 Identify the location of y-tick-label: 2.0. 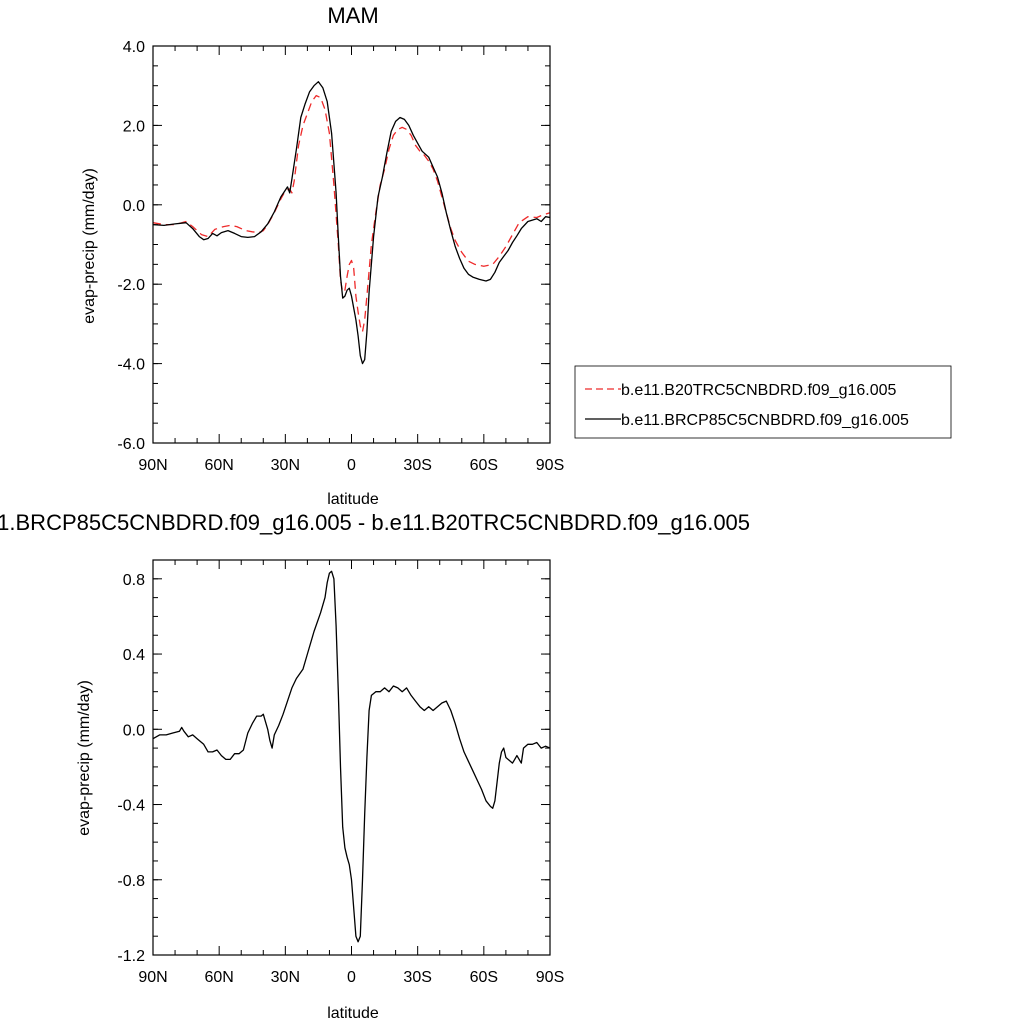
(134, 126).